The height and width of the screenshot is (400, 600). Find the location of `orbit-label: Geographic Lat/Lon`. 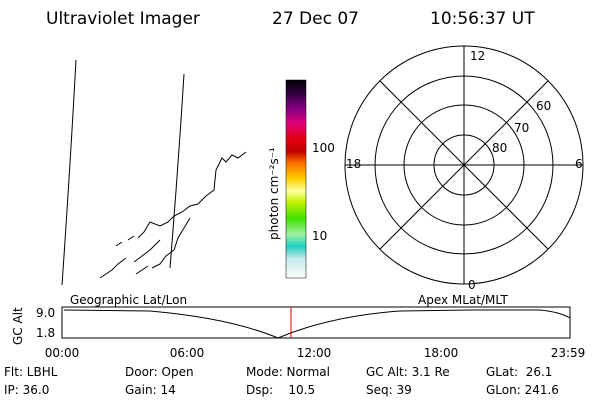

orbit-label: Geographic Lat/Lon is located at coordinates (128, 300).